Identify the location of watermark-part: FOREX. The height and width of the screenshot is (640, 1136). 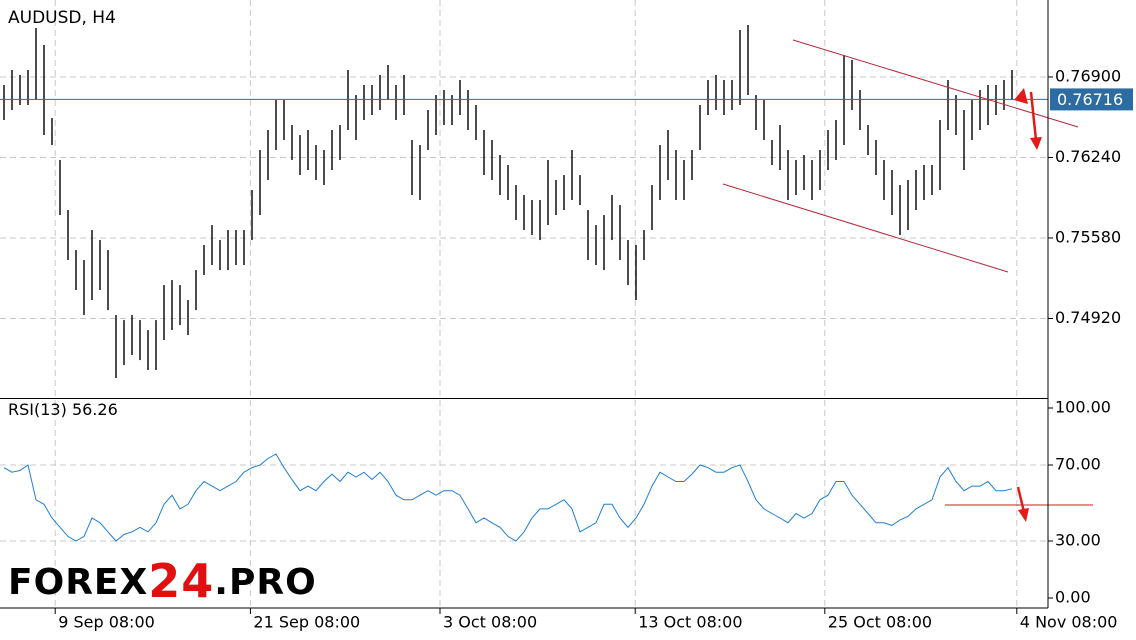
(78, 582).